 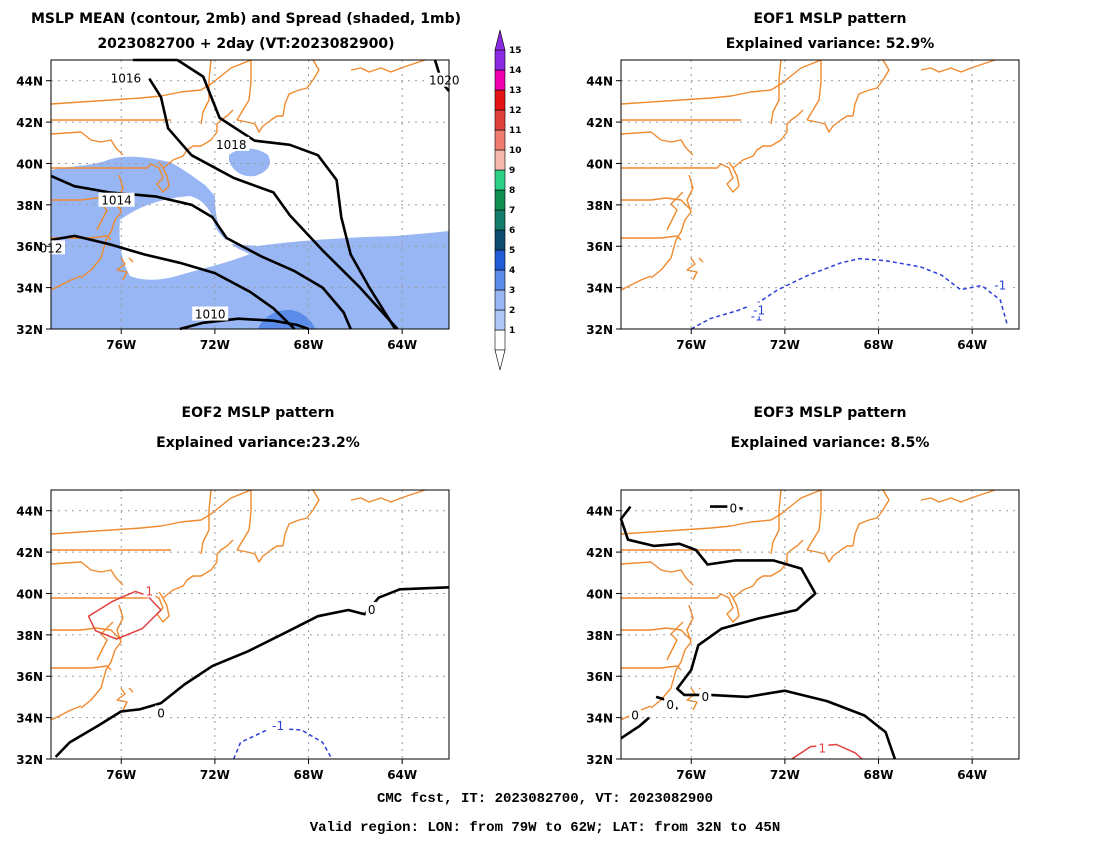 What do you see at coordinates (830, 413) in the screenshot?
I see `chart-title: EOF3 MSLP pattern` at bounding box center [830, 413].